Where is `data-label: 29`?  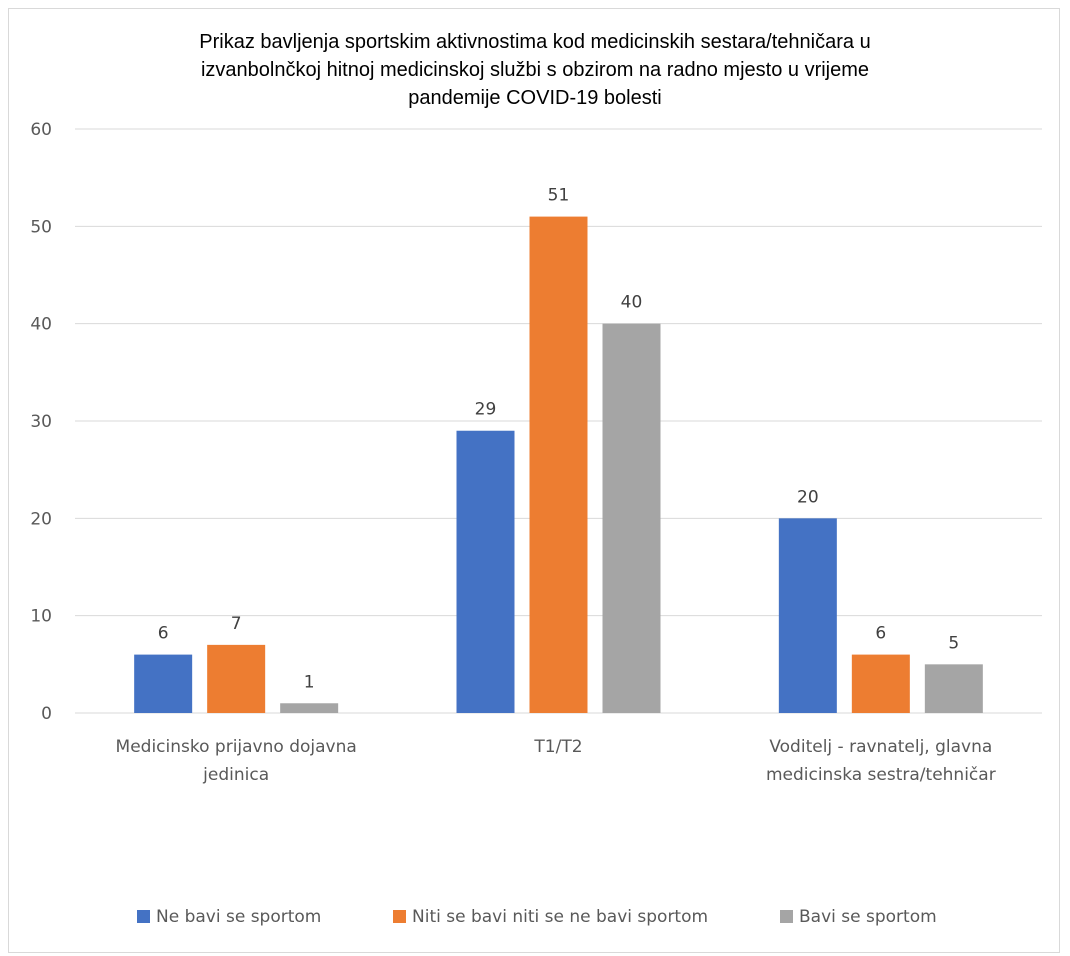 data-label: 29 is located at coordinates (486, 410).